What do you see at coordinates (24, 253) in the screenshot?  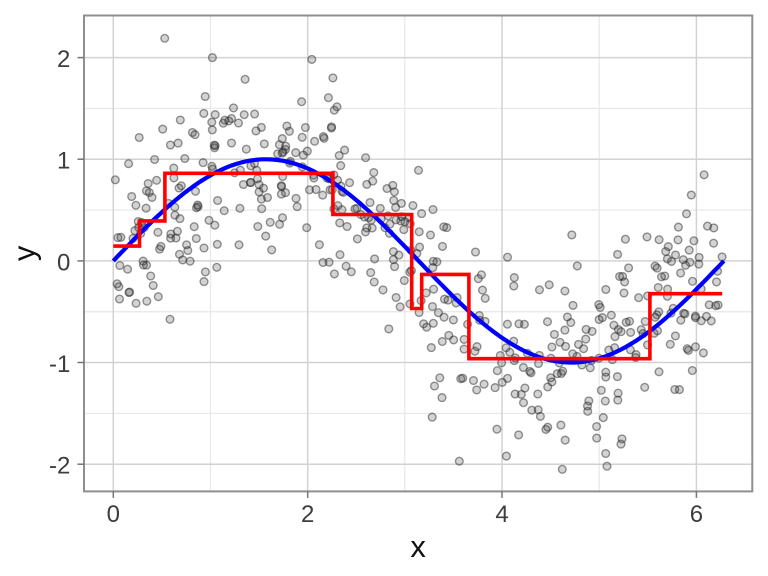 I see `svg-text: y` at bounding box center [24, 253].